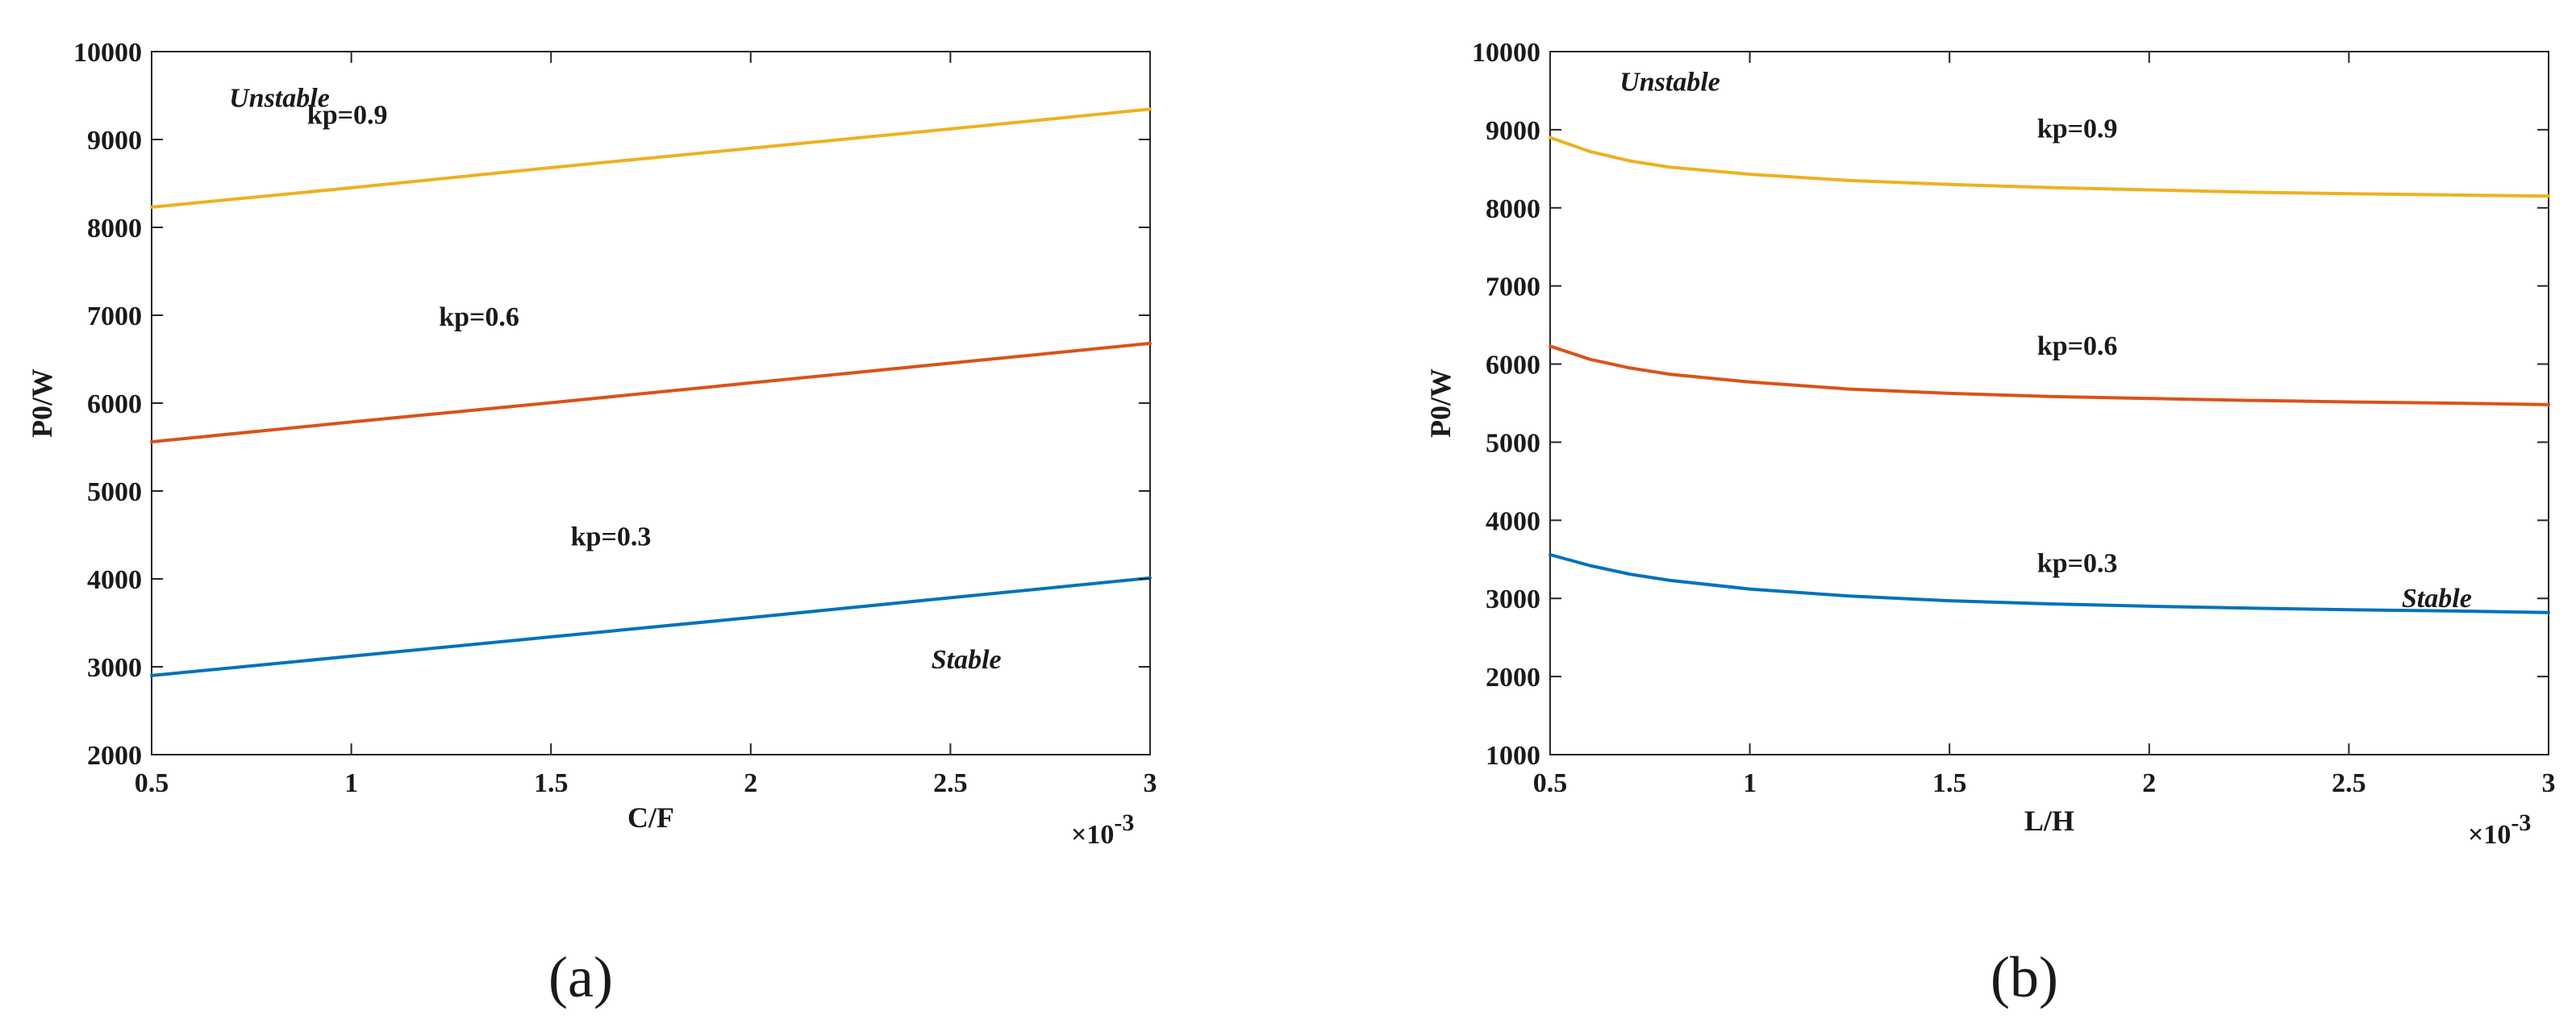 This screenshot has height=1032, width=2576. I want to click on x-multiplier-base-a: ×10, so click(1092, 835).